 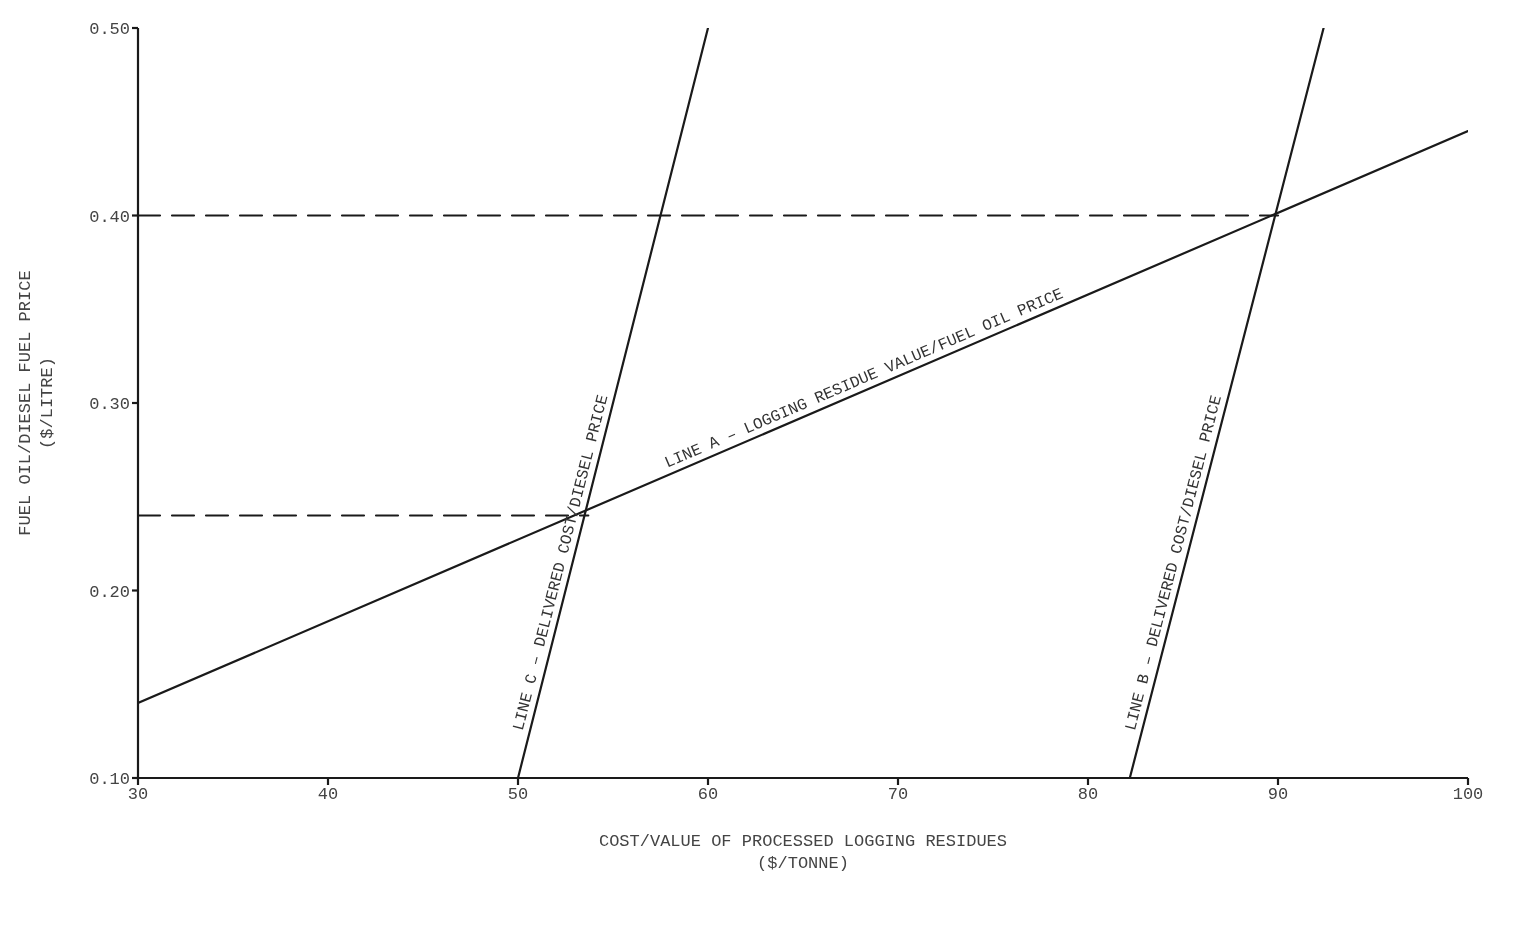 What do you see at coordinates (898, 795) in the screenshot?
I see `x-tick-label: 70` at bounding box center [898, 795].